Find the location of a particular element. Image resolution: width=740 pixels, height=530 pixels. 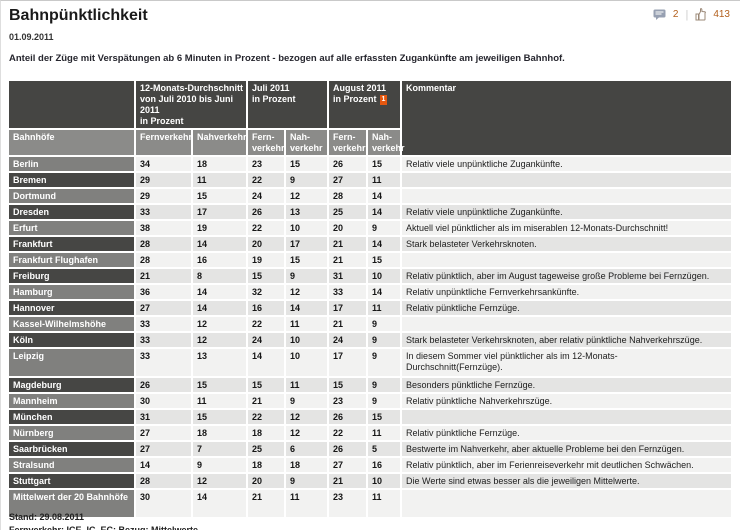

header-group-juli-sub-label: in Prozent is located at coordinates (274, 99).